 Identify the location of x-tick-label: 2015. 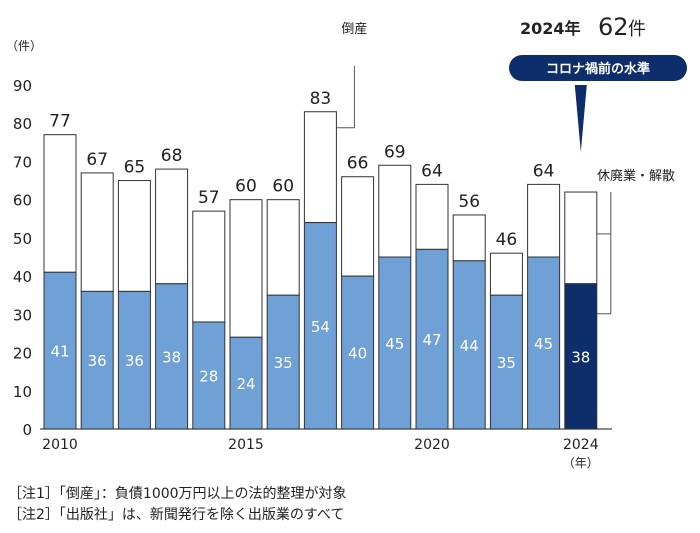
(246, 445).